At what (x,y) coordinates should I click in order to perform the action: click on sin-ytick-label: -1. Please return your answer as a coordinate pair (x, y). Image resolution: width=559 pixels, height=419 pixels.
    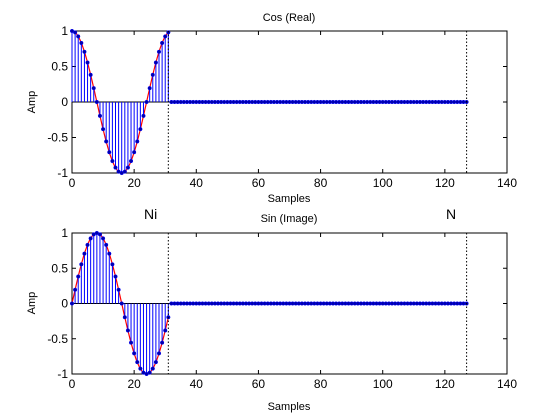
    Looking at the image, I should click on (62, 374).